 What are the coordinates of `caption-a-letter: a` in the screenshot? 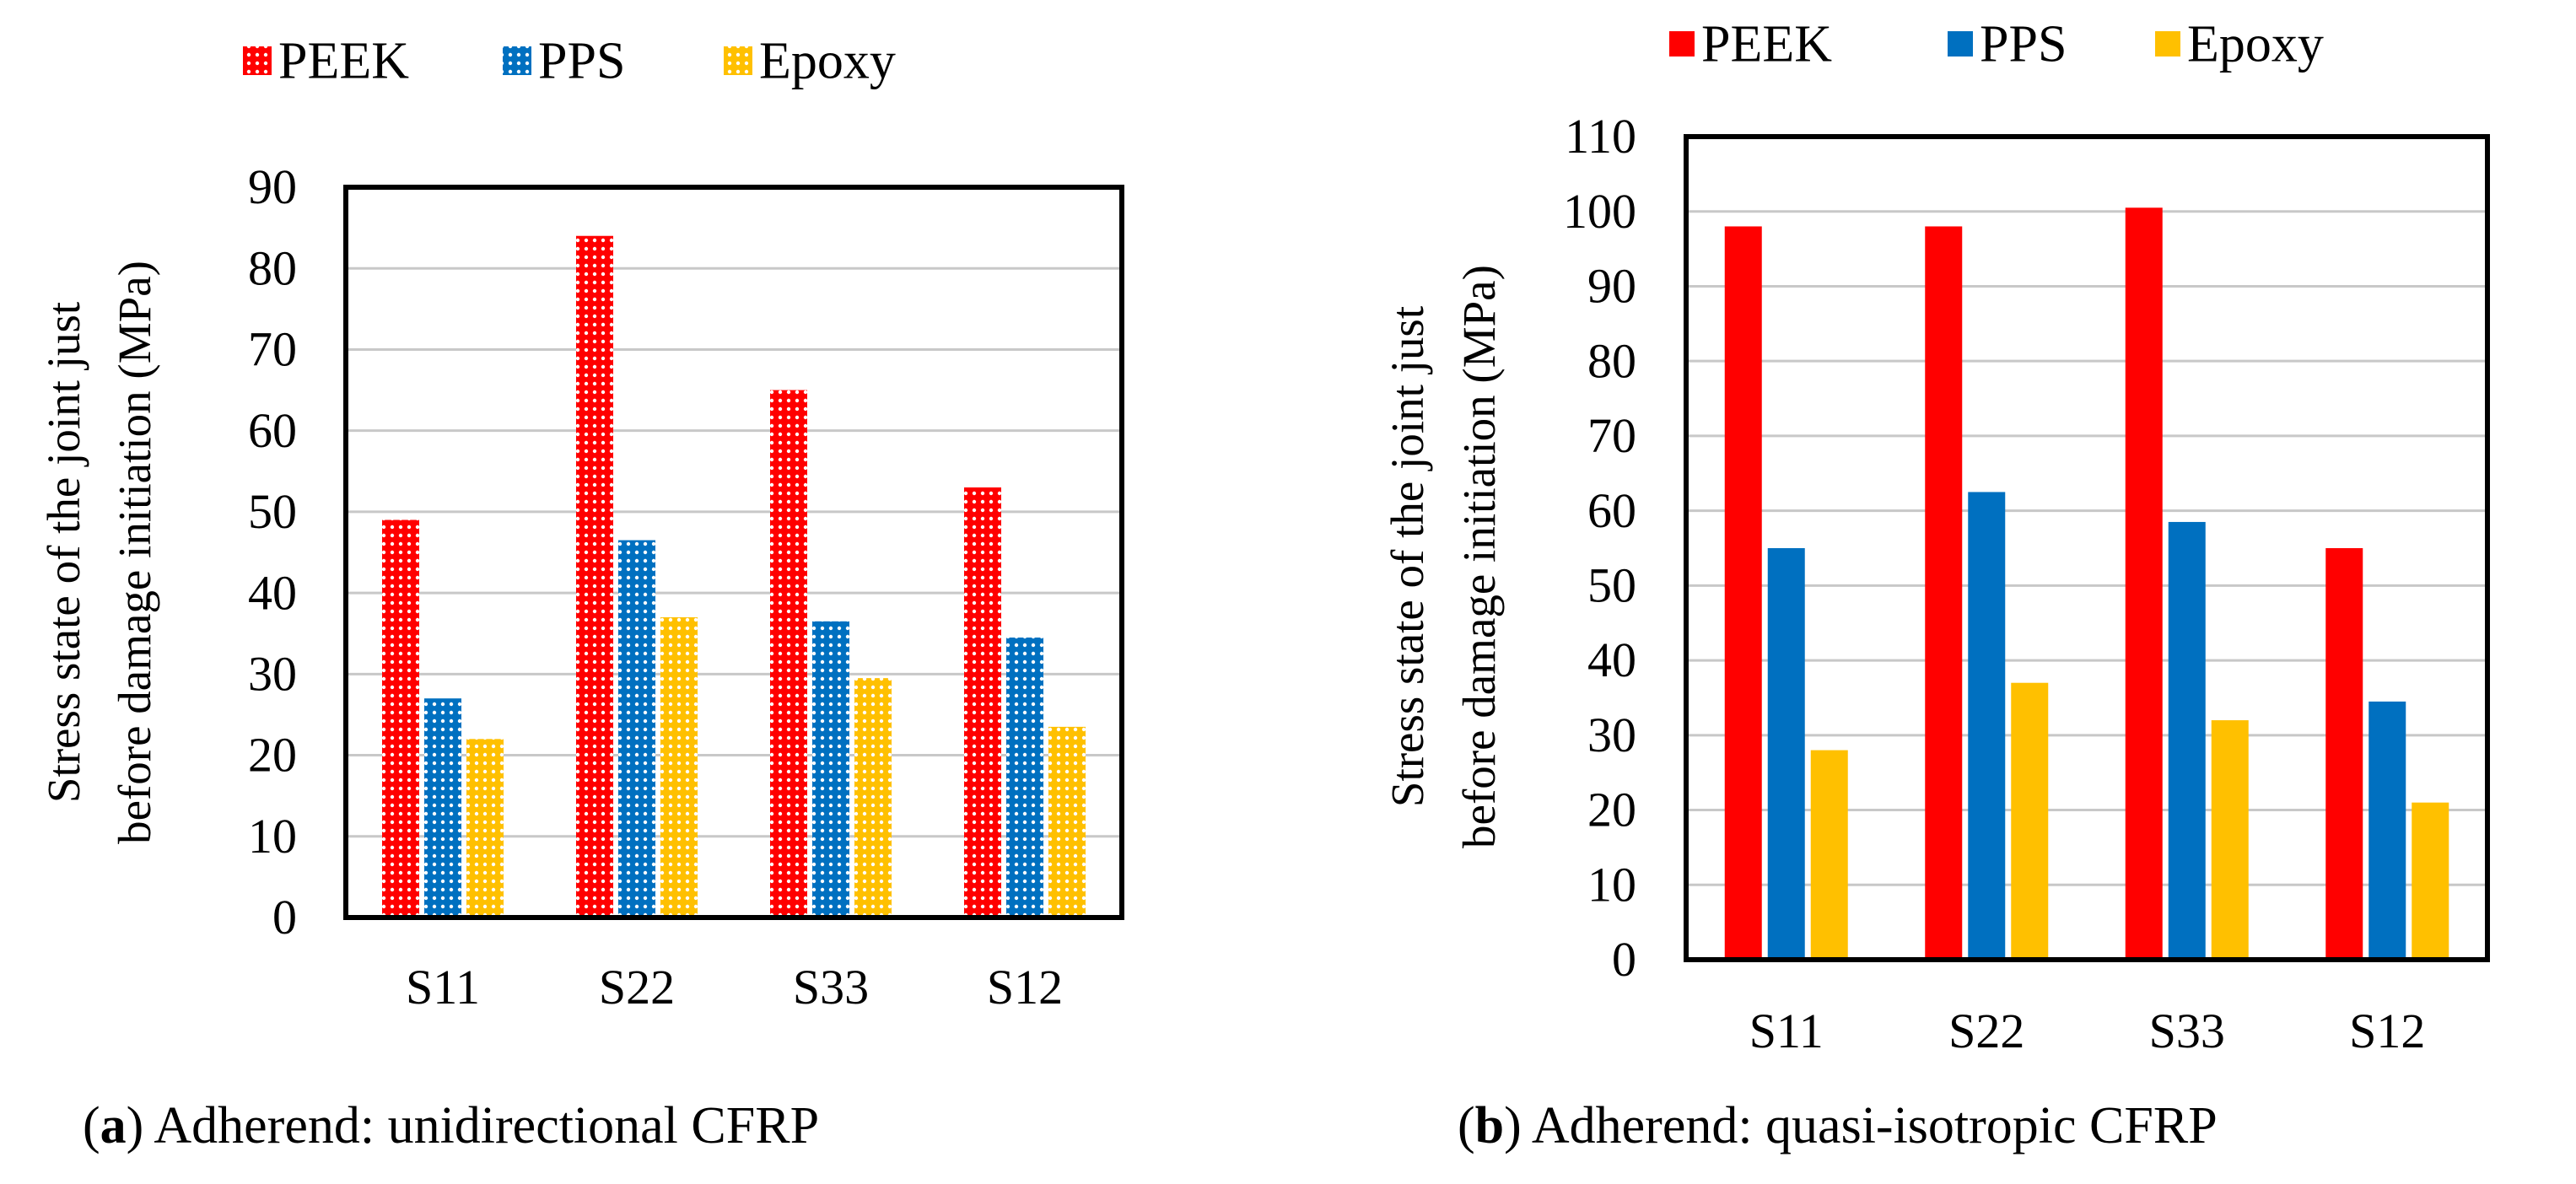 It's located at (113, 1125).